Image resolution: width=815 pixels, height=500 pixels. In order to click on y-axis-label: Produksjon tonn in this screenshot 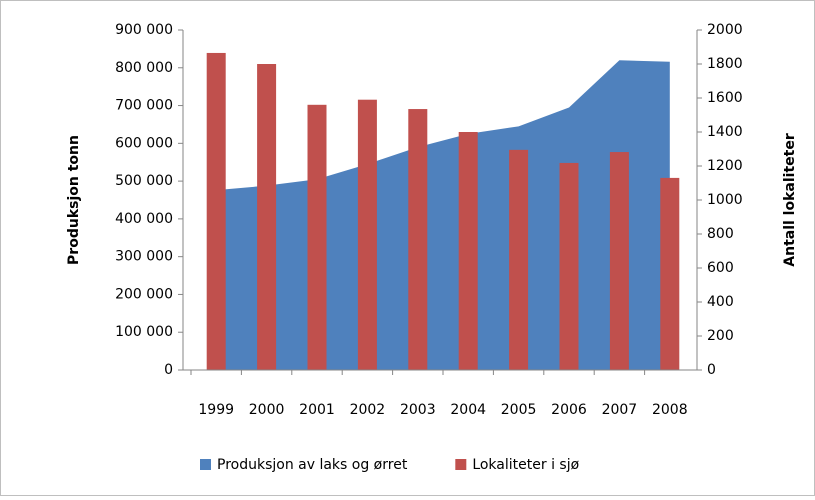, I will do `click(74, 200)`.